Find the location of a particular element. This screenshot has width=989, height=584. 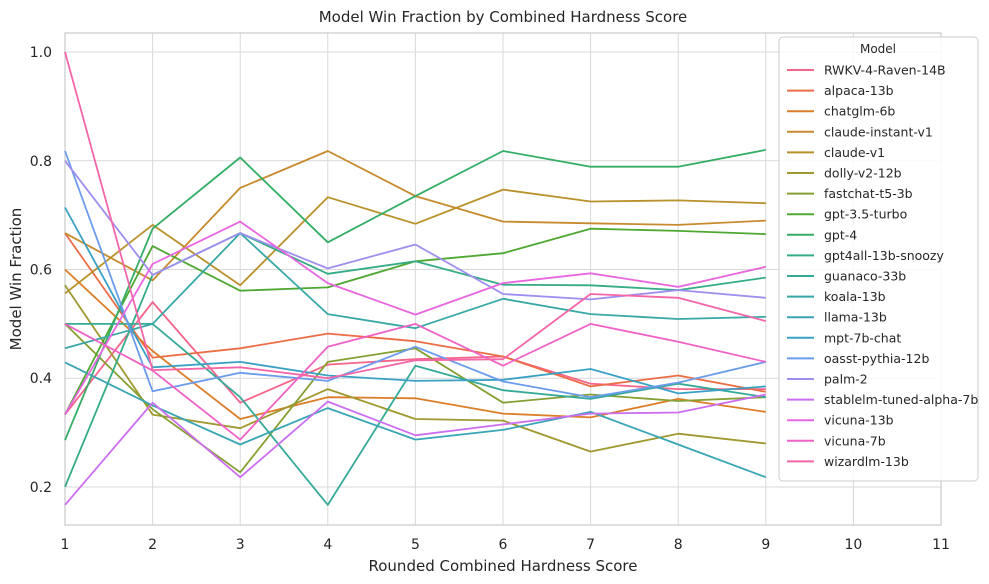

x-tick-label: 8 is located at coordinates (678, 545).